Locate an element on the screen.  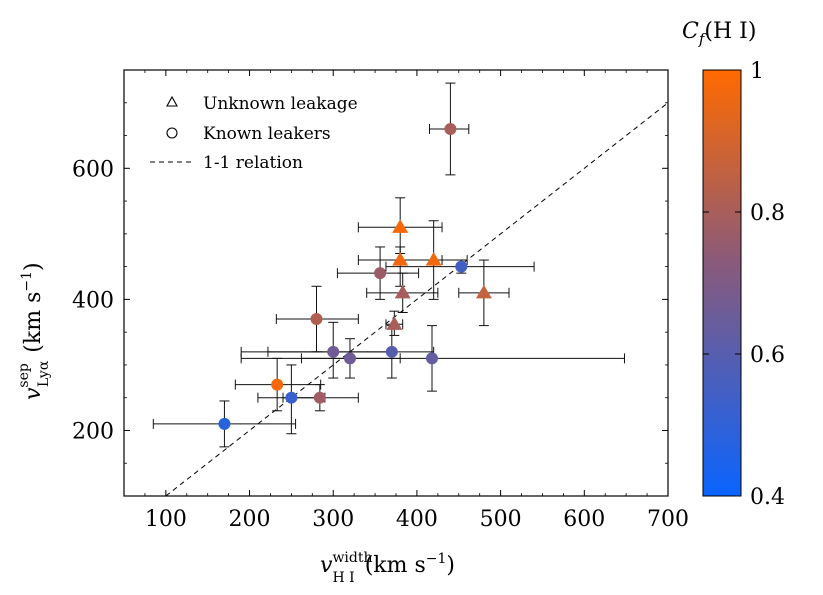
y-axis-label: vsep Lyα(km s−1) is located at coordinates (34, 331).